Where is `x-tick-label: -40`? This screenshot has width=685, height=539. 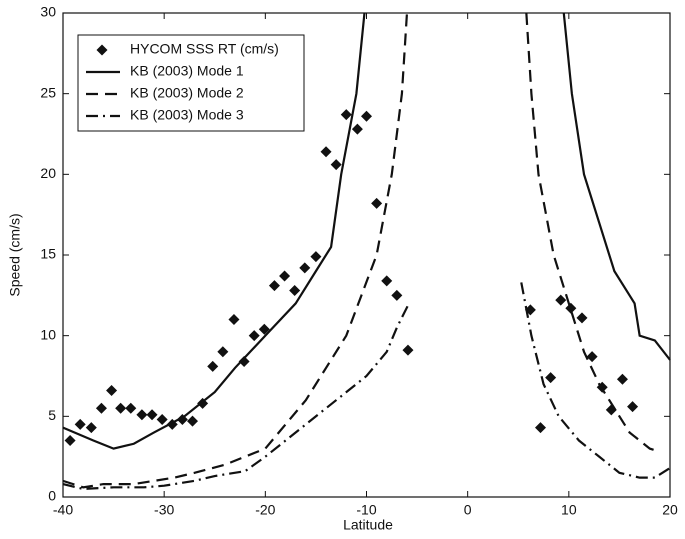
x-tick-label: -40 is located at coordinates (63, 510).